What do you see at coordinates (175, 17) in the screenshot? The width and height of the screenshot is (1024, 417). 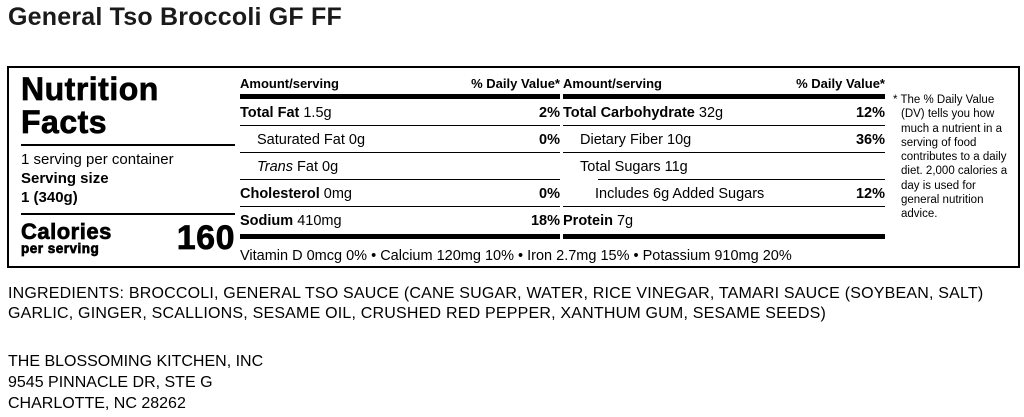 I see `page-title: General Tso Broccoli GF FF` at bounding box center [175, 17].